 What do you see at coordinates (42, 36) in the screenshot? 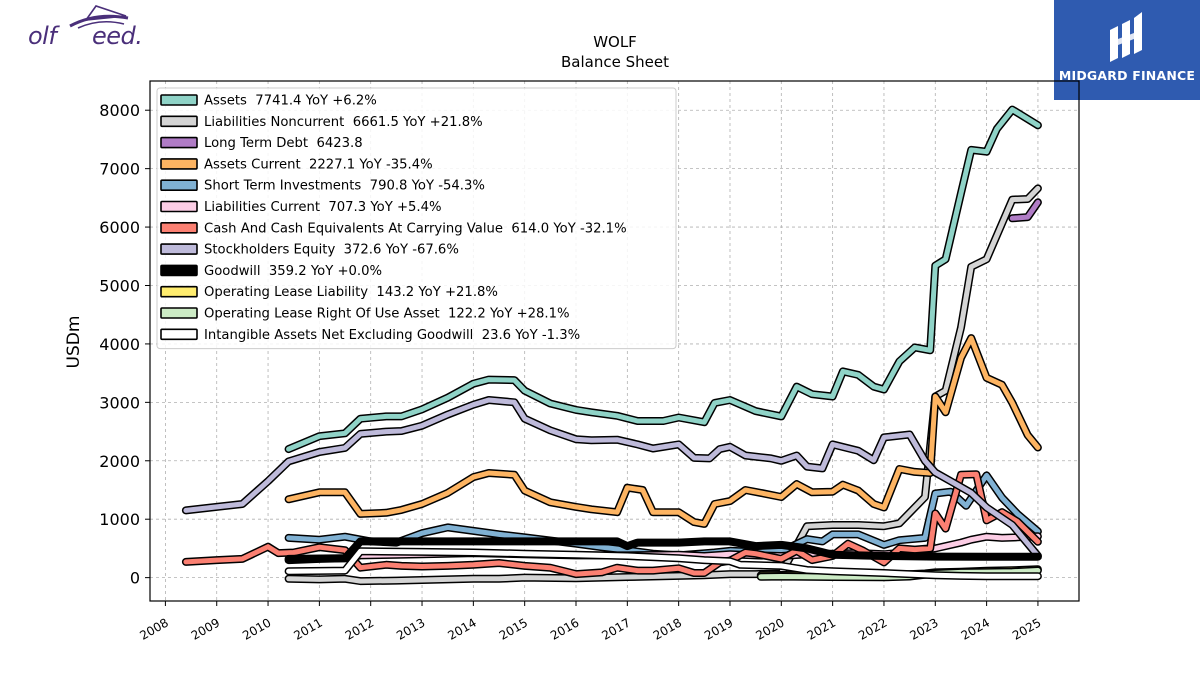
I see `logo-text-left: olf` at bounding box center [42, 36].